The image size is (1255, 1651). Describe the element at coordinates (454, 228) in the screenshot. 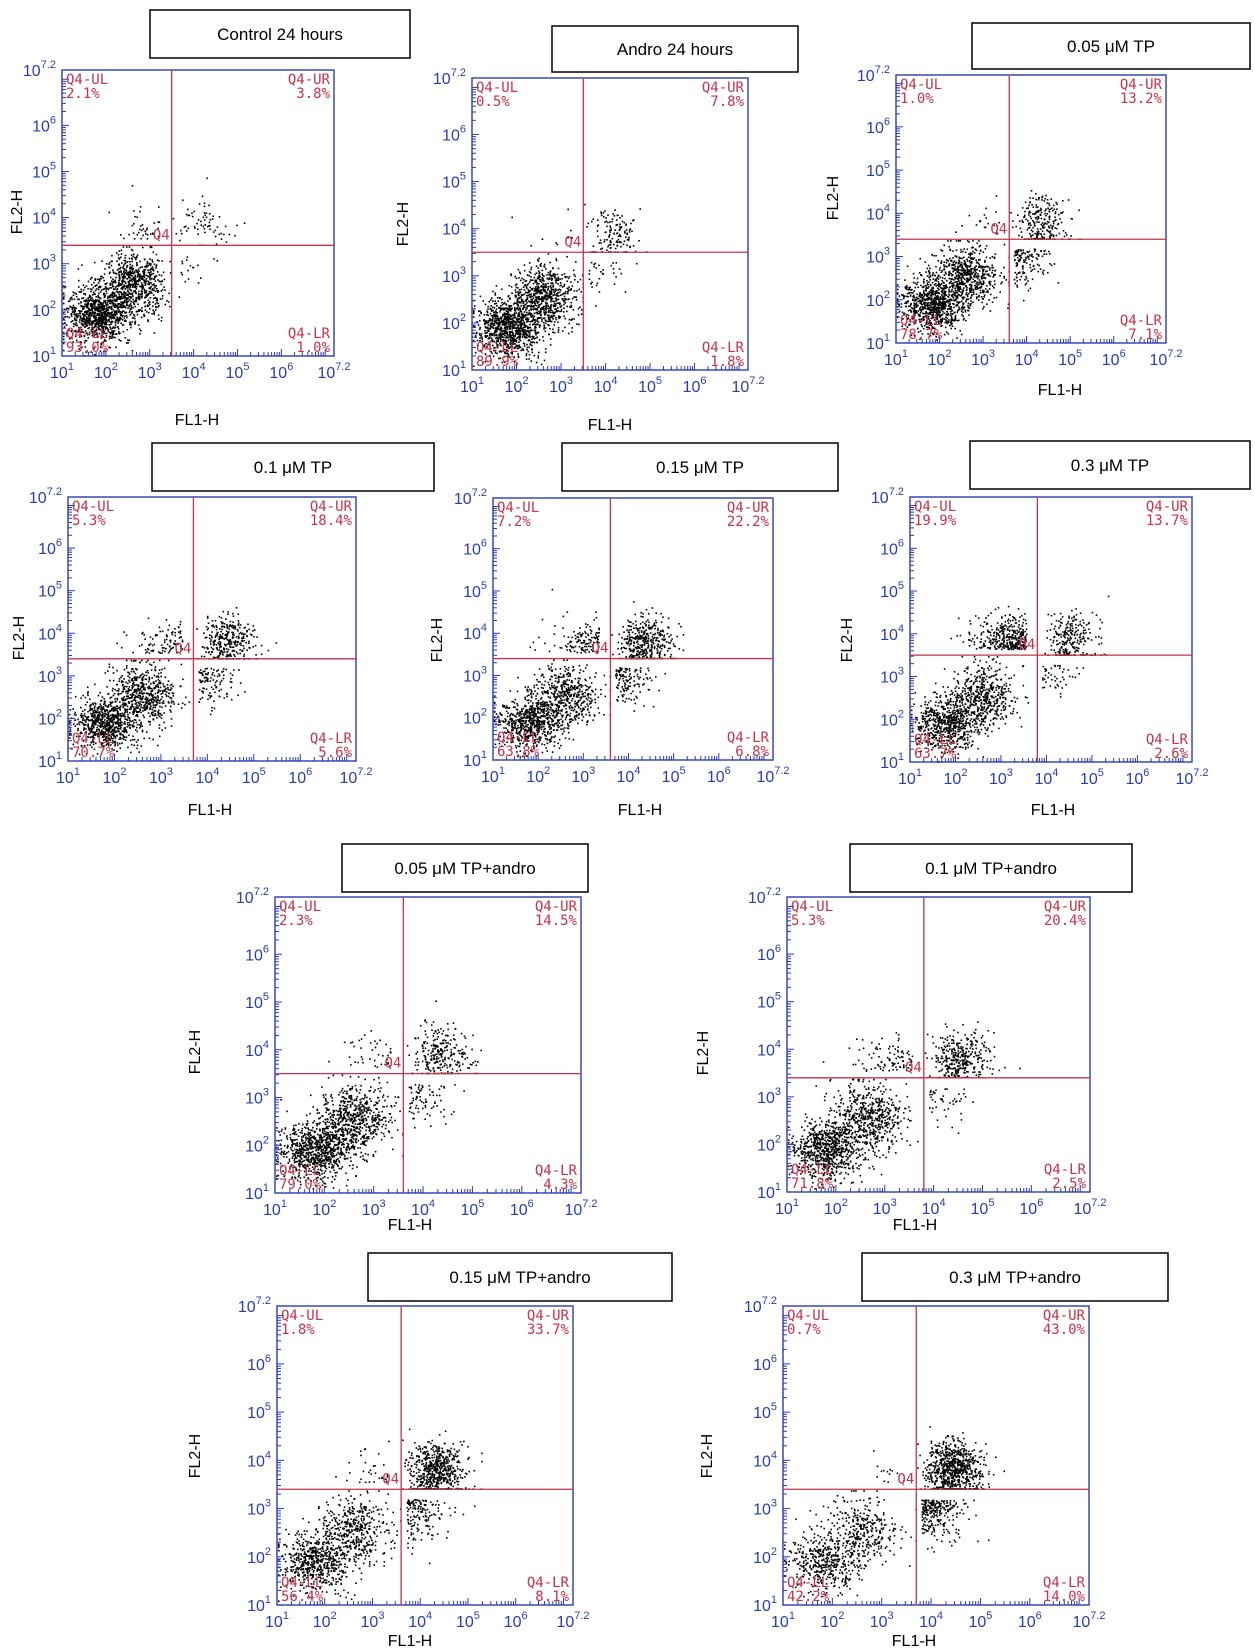

I see `y-tick-label: 104` at that location.